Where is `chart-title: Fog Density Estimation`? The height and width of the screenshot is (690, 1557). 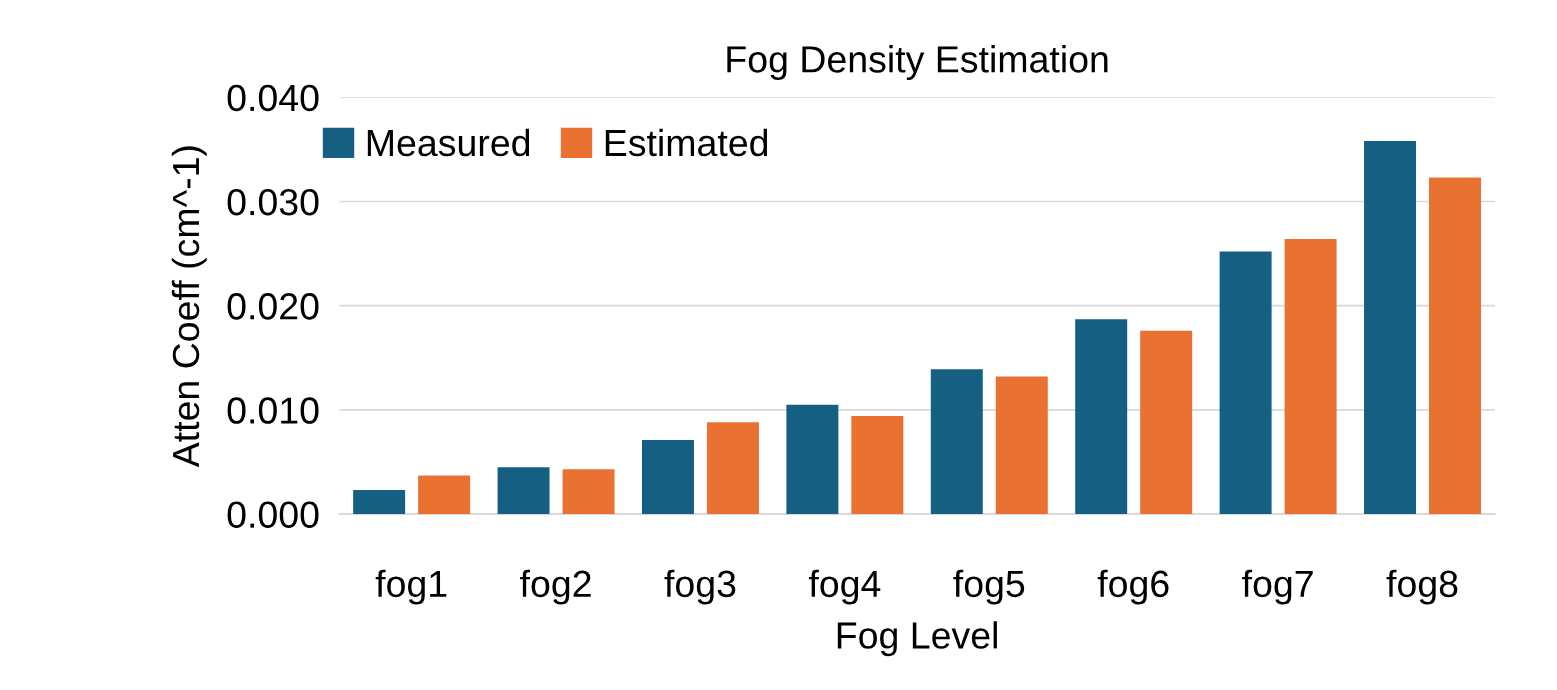
chart-title: Fog Density Estimation is located at coordinates (917, 63).